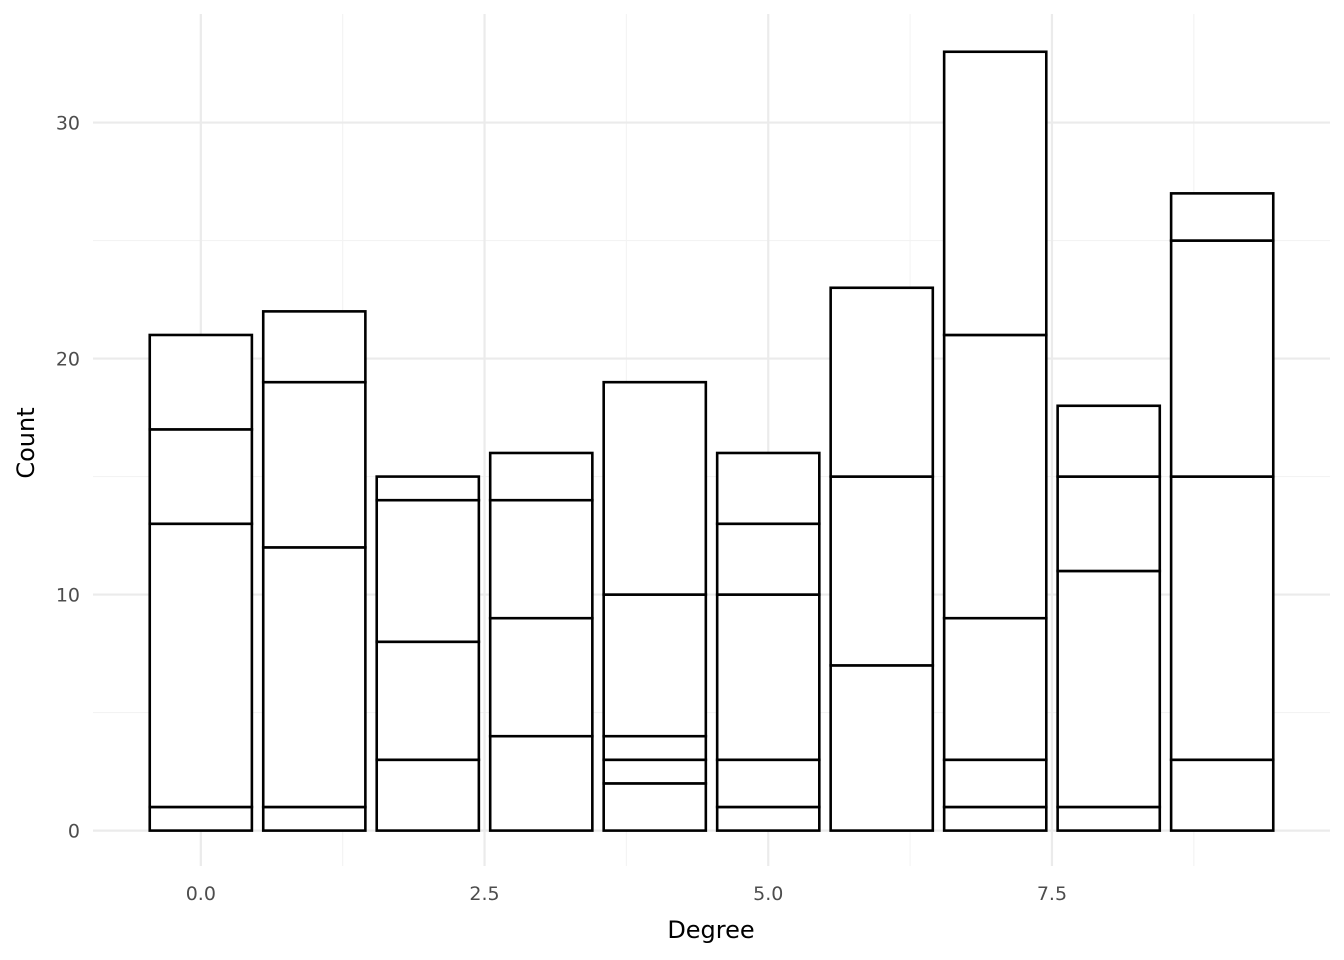 Image resolution: width=1344 pixels, height=960 pixels. What do you see at coordinates (26, 442) in the screenshot?
I see `y-axis-title: Count` at bounding box center [26, 442].